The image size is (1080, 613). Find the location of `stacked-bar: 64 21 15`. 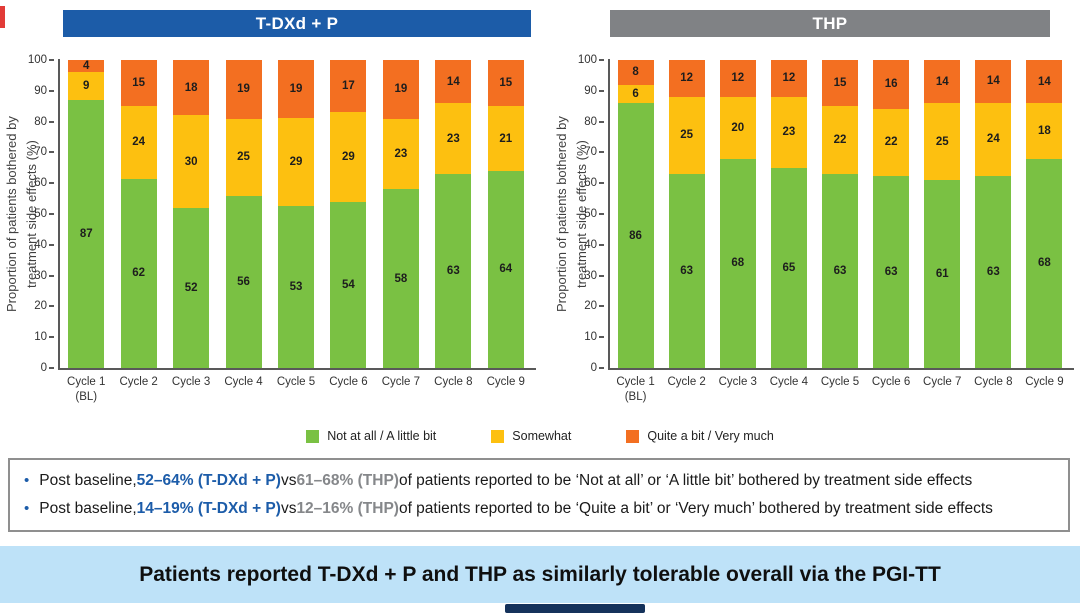

stacked-bar: 64 21 15 is located at coordinates (505, 214).